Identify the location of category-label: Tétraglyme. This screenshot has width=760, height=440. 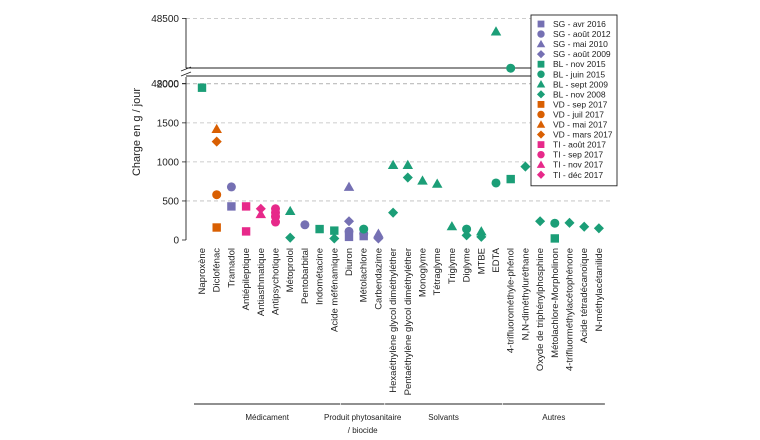
(437, 272).